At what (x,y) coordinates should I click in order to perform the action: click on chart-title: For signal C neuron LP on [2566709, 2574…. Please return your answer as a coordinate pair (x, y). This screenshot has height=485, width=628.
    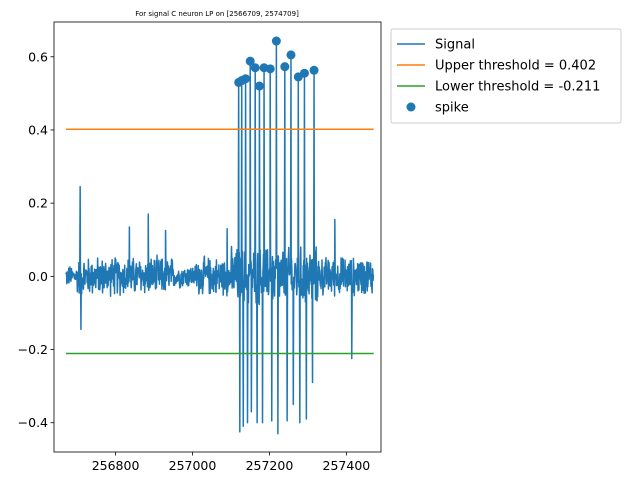
    Looking at the image, I should click on (217, 14).